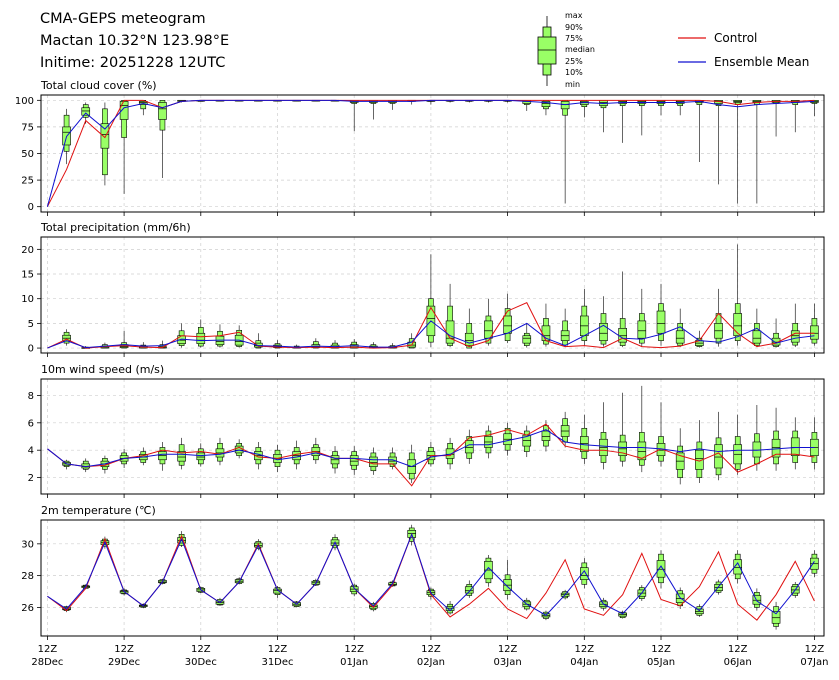 This screenshot has width=839, height=680. I want to click on x-tick-label-date: 29Dec, so click(124, 662).